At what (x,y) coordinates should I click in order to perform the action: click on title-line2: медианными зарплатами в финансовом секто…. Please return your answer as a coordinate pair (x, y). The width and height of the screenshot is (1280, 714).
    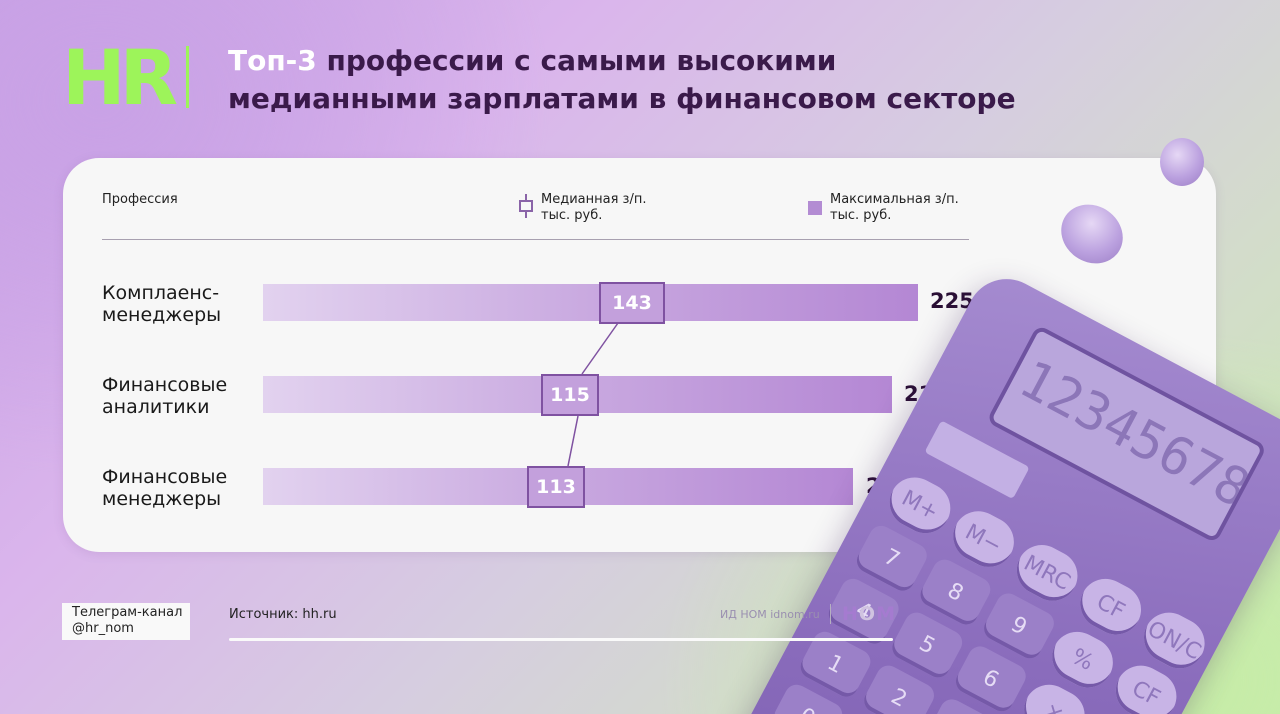
    Looking at the image, I should click on (622, 98).